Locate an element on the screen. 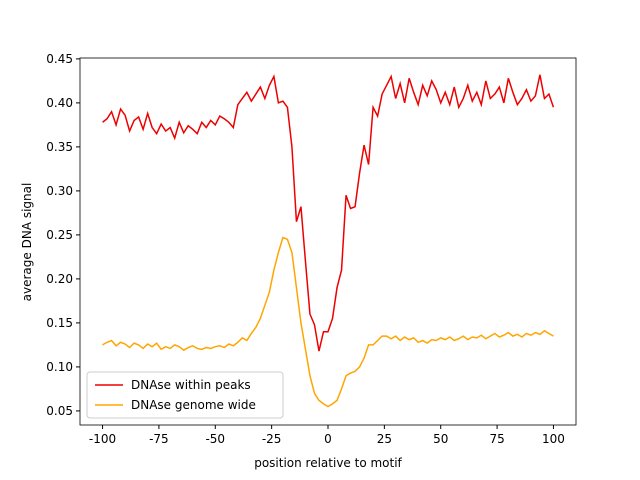 The width and height of the screenshot is (640, 480). x-axis-label: position relative to motif is located at coordinates (328, 463).